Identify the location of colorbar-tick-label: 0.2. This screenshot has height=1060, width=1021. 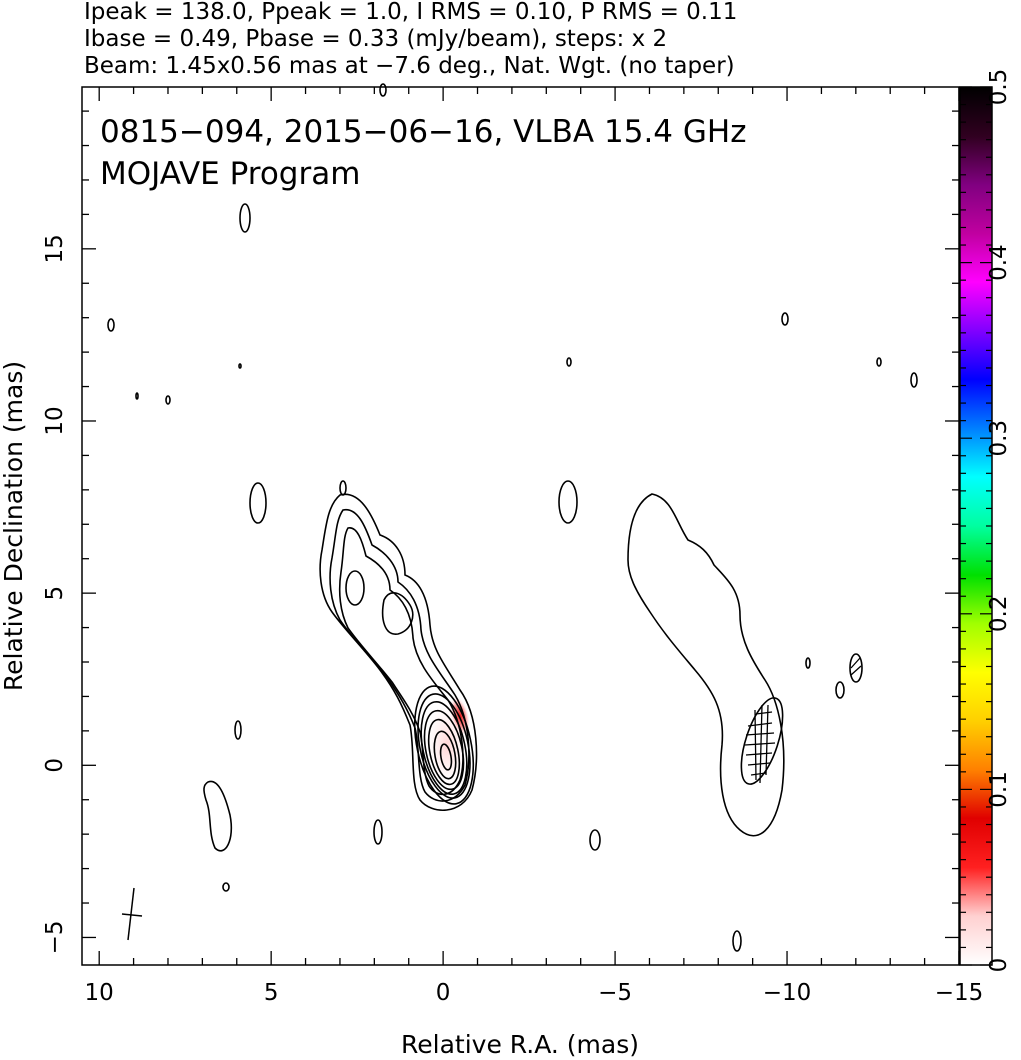
(999, 614).